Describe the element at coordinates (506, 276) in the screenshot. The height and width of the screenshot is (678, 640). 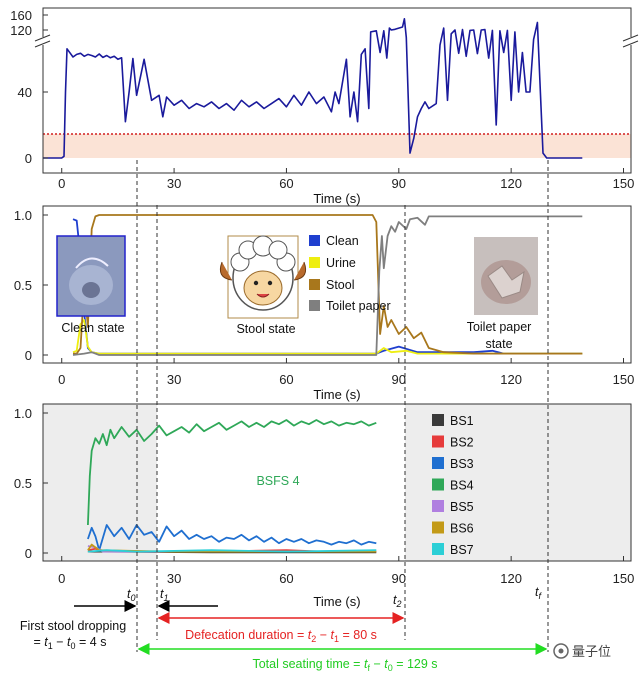
I see `toilet-paper-photo` at that location.